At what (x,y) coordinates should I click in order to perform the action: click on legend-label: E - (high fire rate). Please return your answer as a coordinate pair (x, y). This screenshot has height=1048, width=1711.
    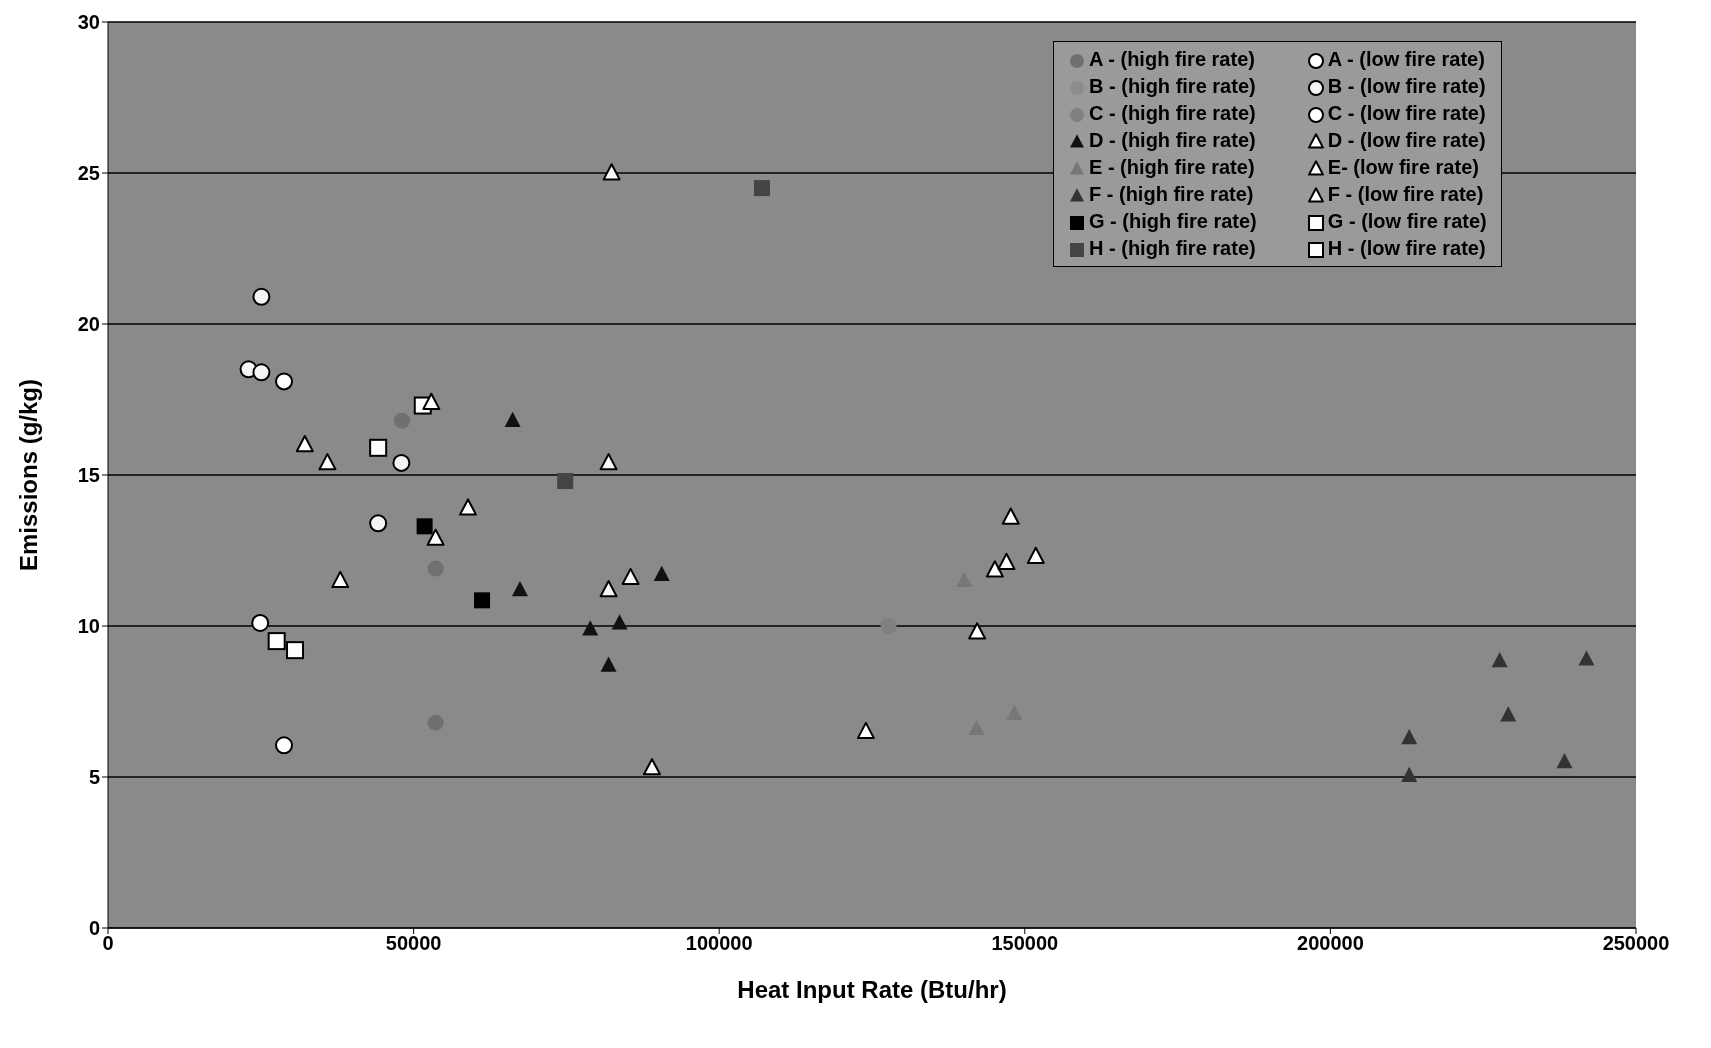
    Looking at the image, I should click on (1172, 167).